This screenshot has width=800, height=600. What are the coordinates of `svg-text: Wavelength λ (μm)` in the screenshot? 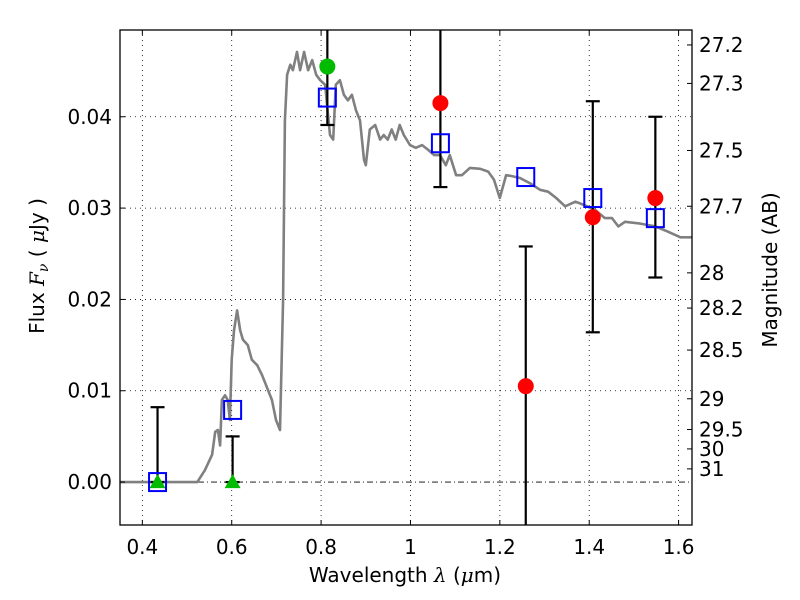 It's located at (405, 575).